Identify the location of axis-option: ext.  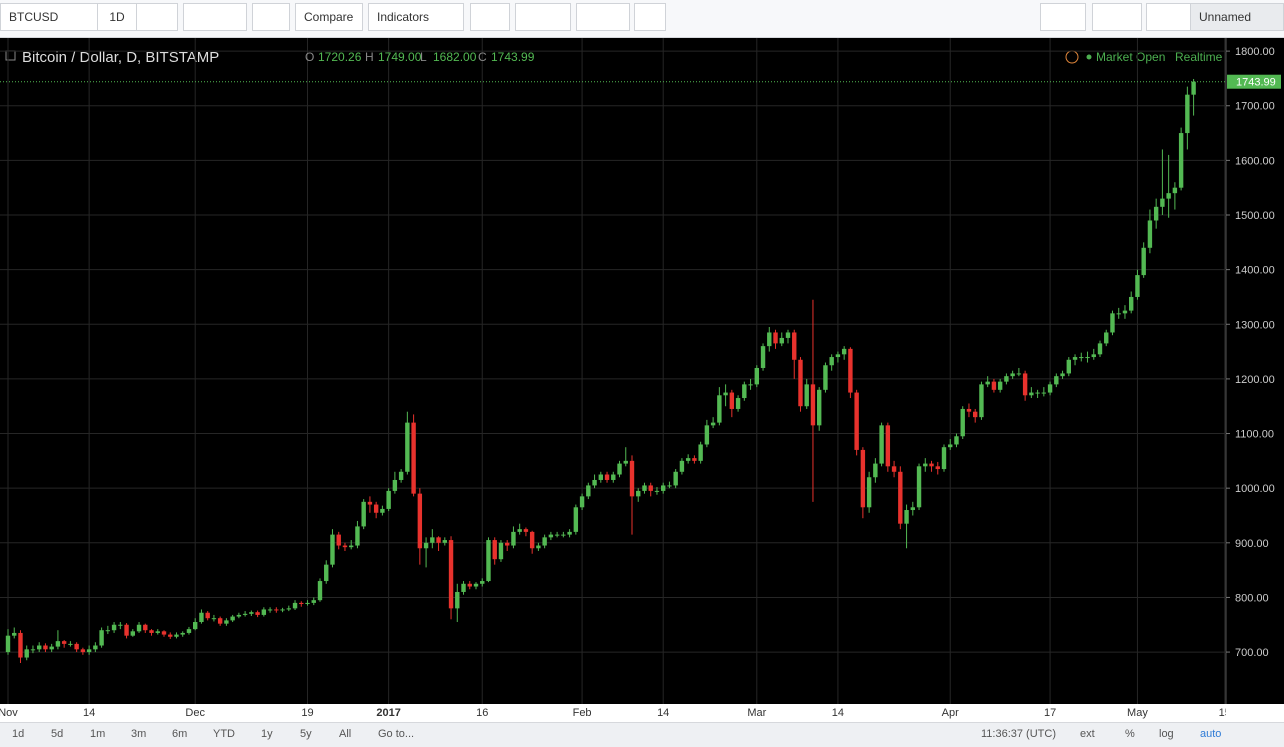
(1087, 734).